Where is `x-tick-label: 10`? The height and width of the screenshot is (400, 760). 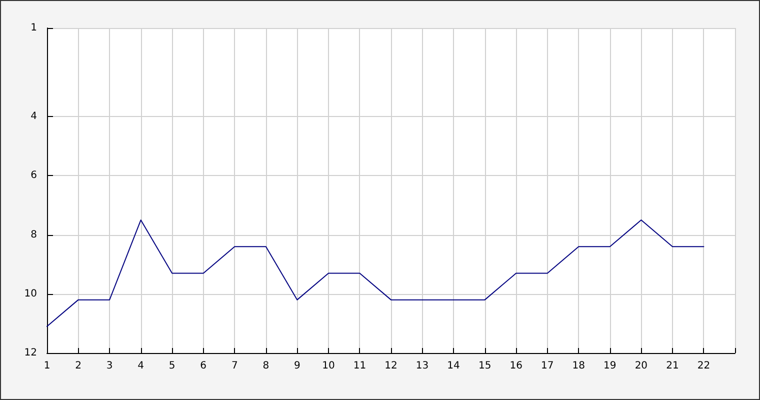
x-tick-label: 10 is located at coordinates (328, 366).